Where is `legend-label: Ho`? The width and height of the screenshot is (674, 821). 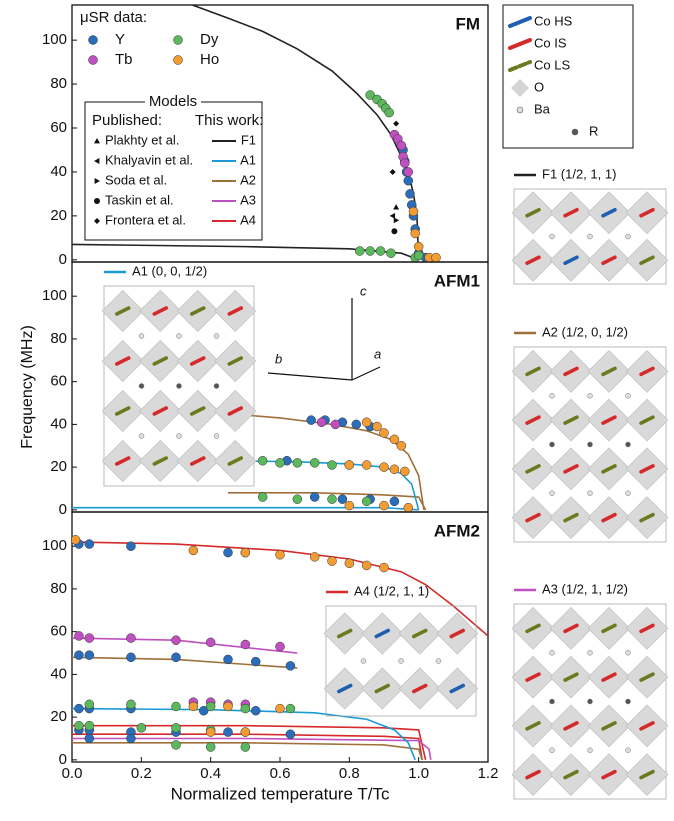 legend-label: Ho is located at coordinates (209, 59).